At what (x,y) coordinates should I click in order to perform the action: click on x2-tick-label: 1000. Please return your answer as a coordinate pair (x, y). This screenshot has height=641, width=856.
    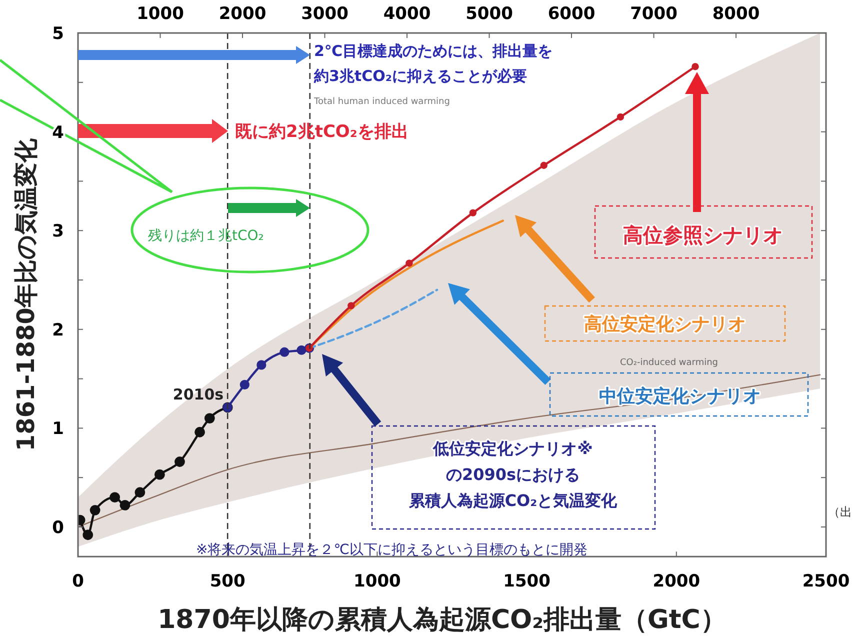
    Looking at the image, I should click on (160, 14).